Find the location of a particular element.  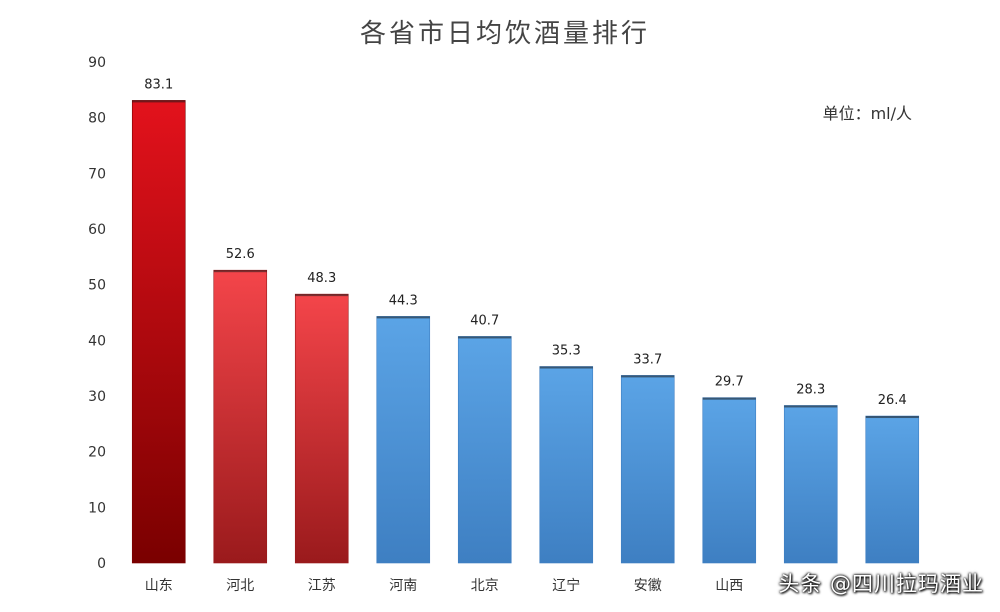

value-label: 33.7 is located at coordinates (647, 359).